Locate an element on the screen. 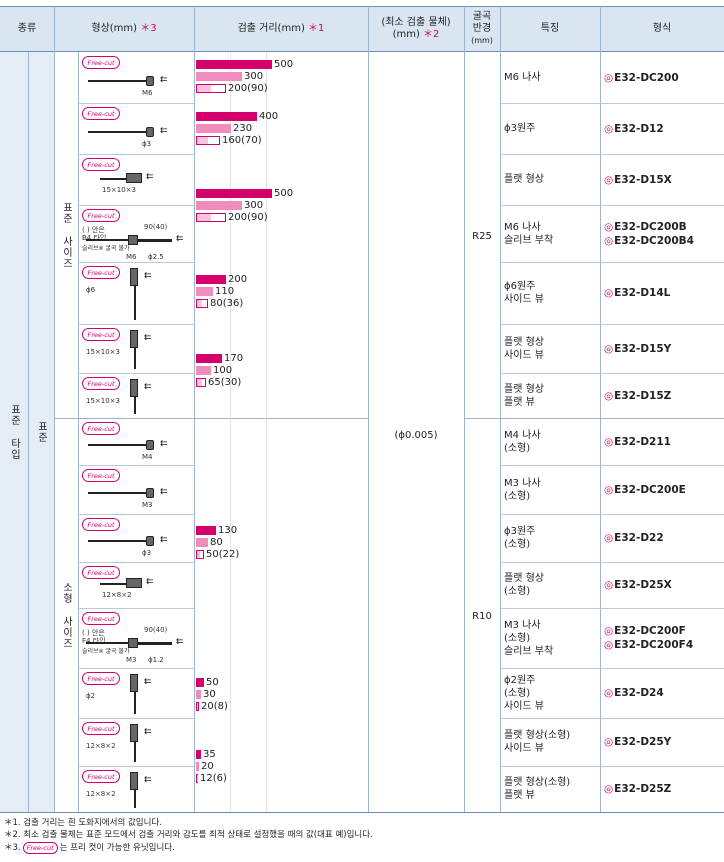 The width and height of the screenshot is (724, 862). feature-text: M3 나사 (소형) is located at coordinates (522, 490).